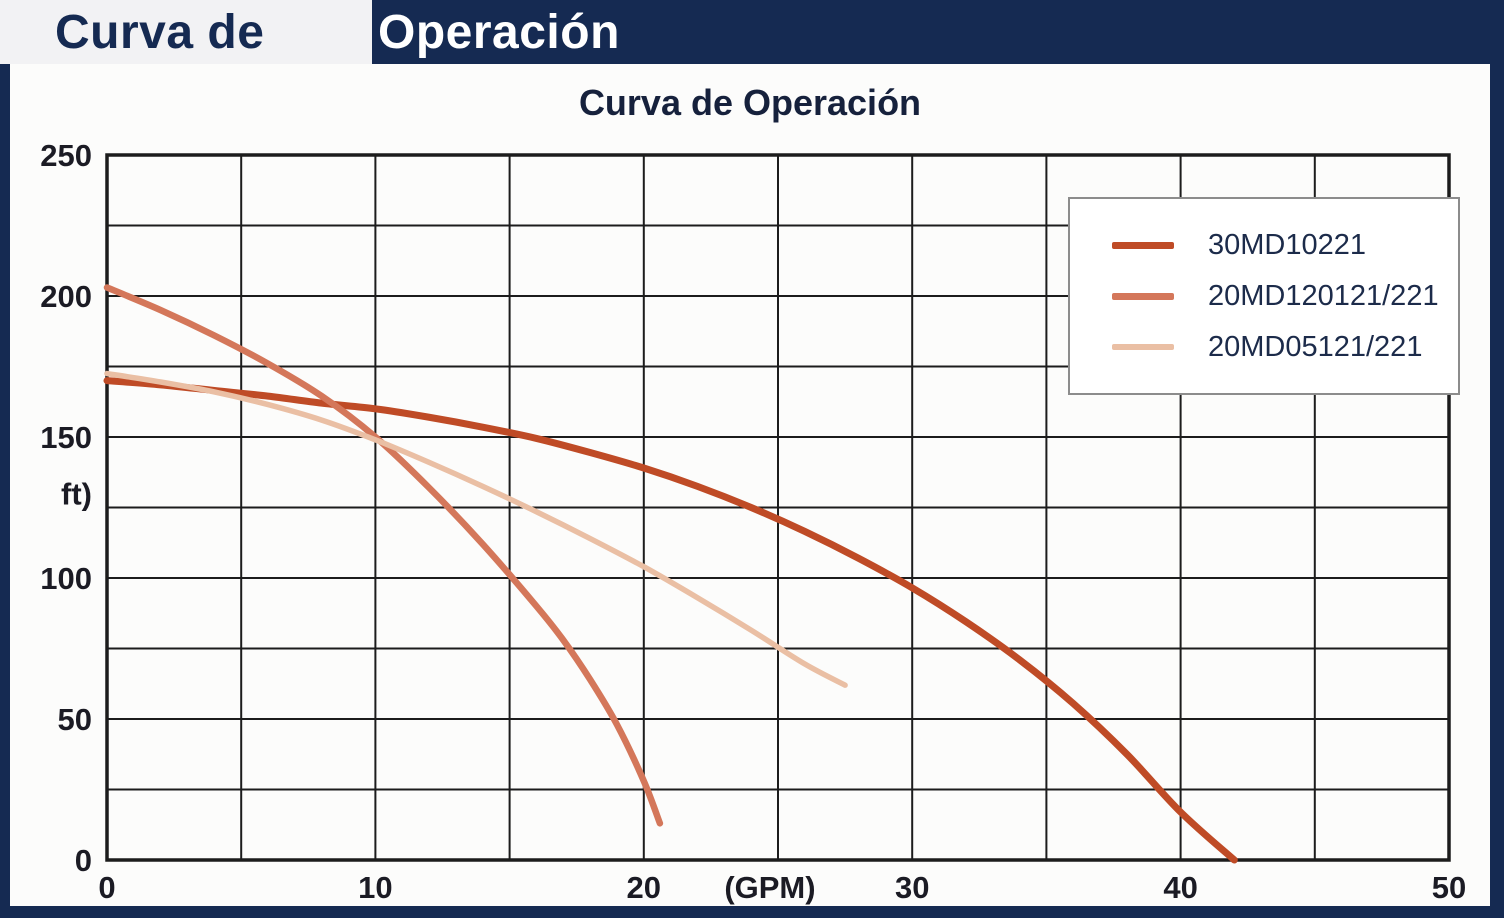 This screenshot has height=918, width=1504. What do you see at coordinates (1323, 295) in the screenshot?
I see `legend-label: 20MD120121/221` at bounding box center [1323, 295].